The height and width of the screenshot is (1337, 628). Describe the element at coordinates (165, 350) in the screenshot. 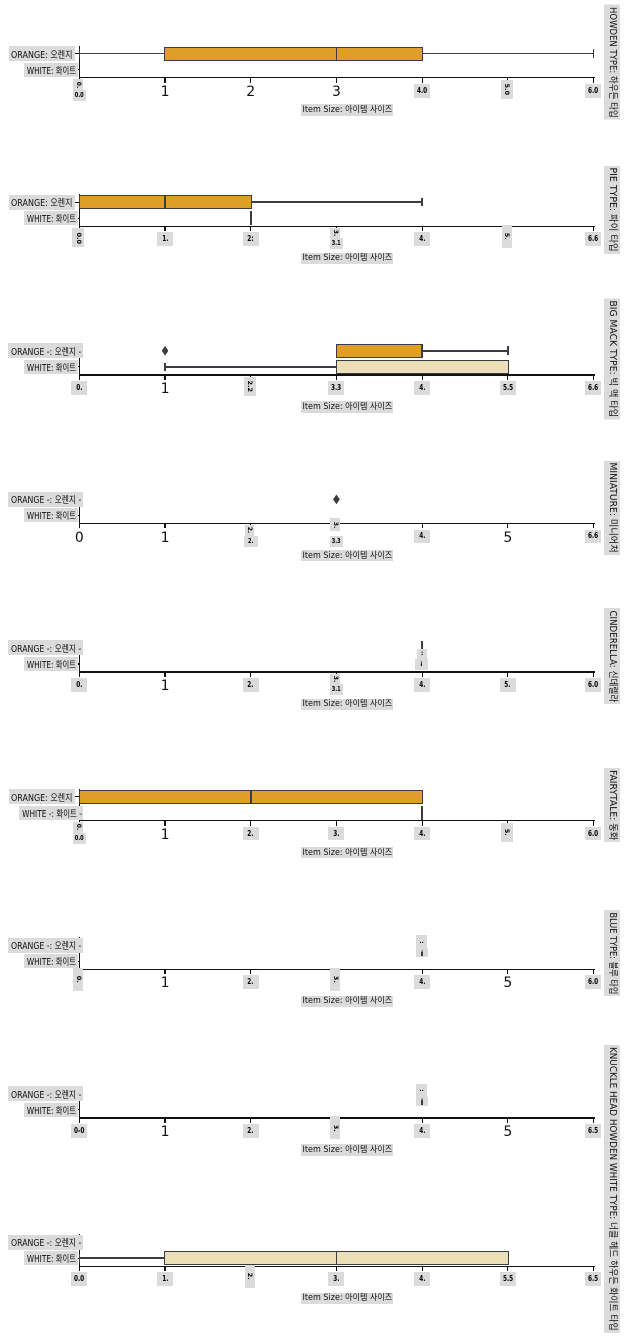

I see `boxplot-orange-flier` at that location.